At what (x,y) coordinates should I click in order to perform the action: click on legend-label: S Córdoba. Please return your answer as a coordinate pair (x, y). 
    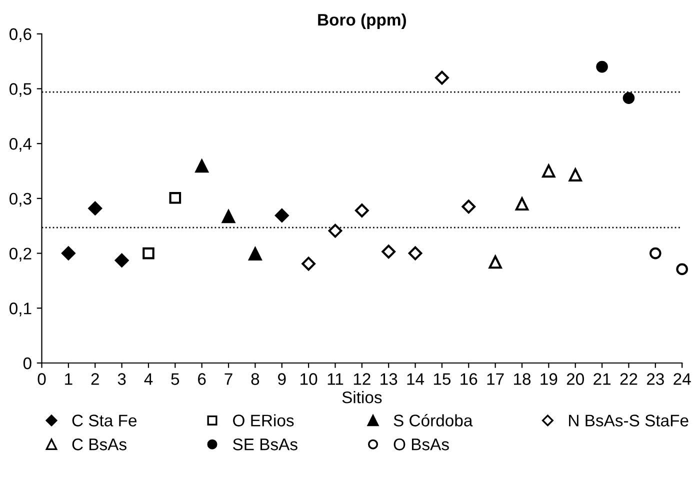
    Looking at the image, I should click on (433, 420).